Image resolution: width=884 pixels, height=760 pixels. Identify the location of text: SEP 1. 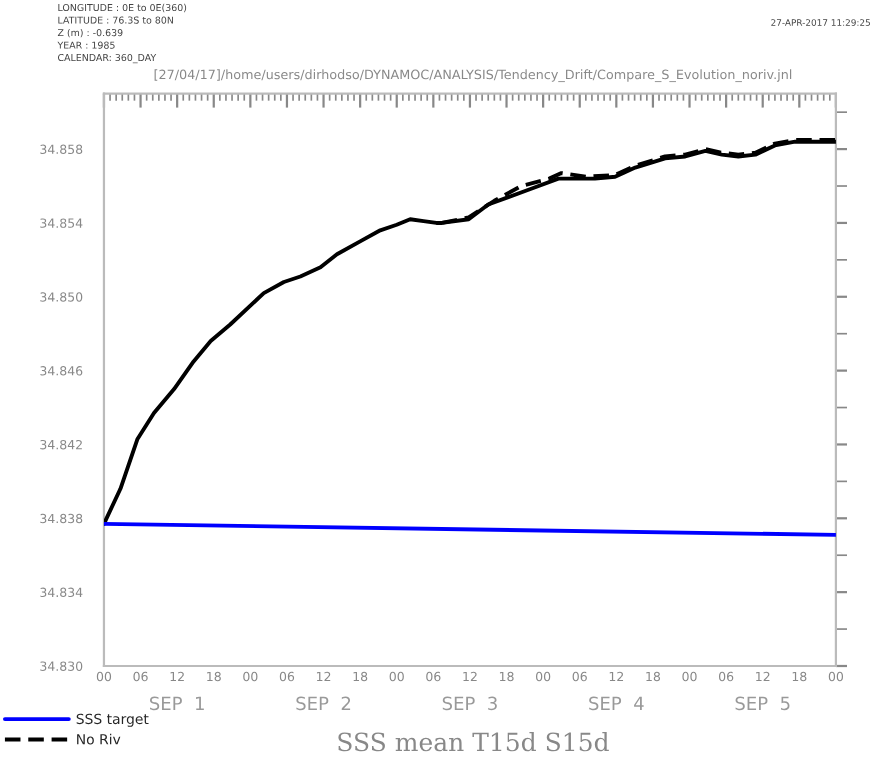
(176, 703).